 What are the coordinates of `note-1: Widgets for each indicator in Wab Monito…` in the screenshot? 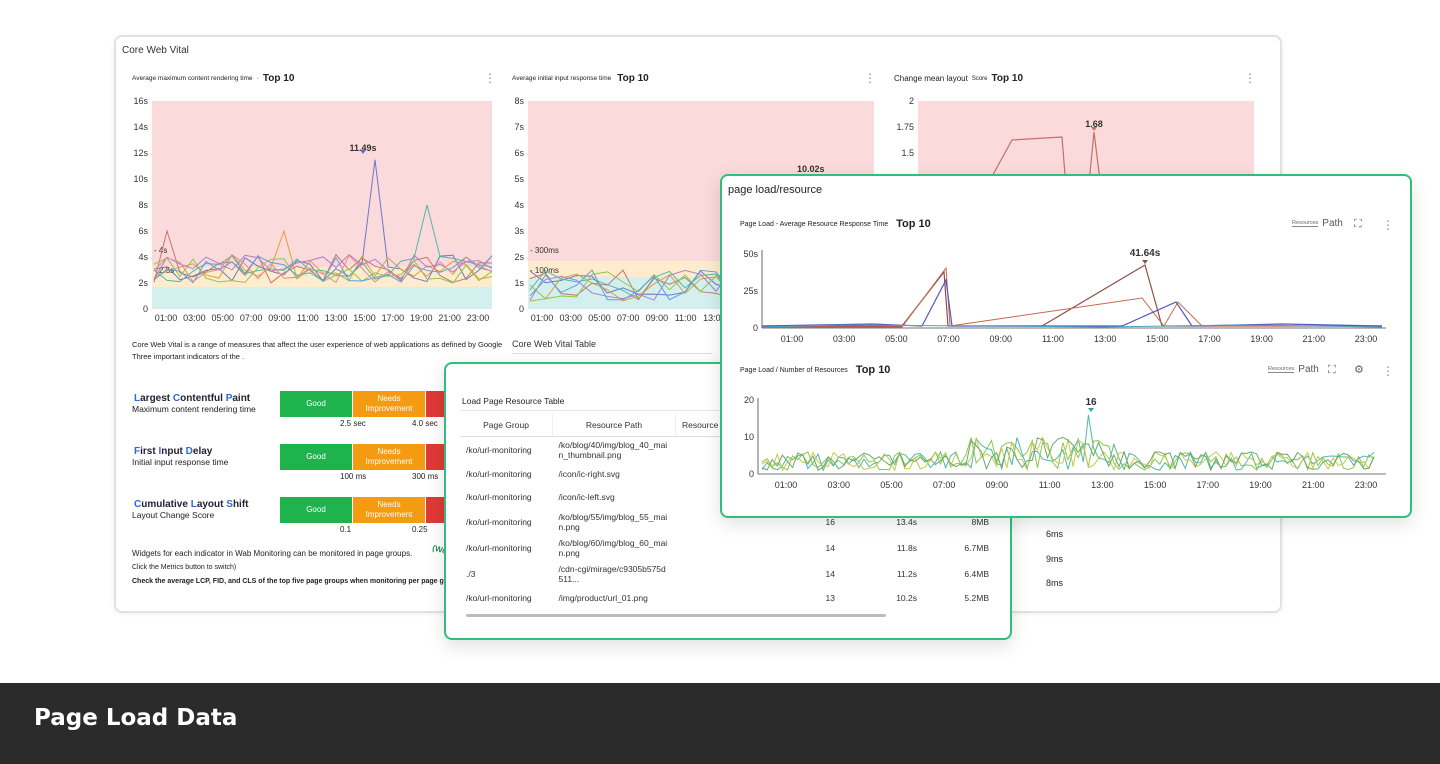 It's located at (272, 553).